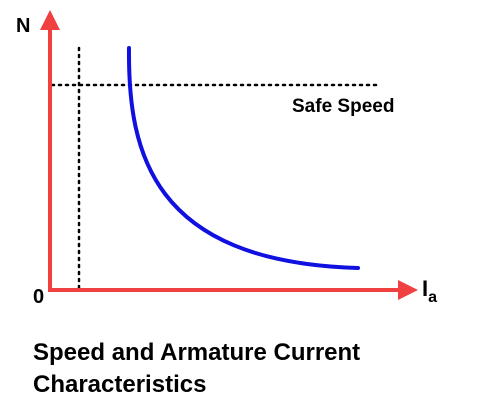 The height and width of the screenshot is (409, 500). I want to click on caption-line-1: Speed and Armature Current, so click(197, 352).